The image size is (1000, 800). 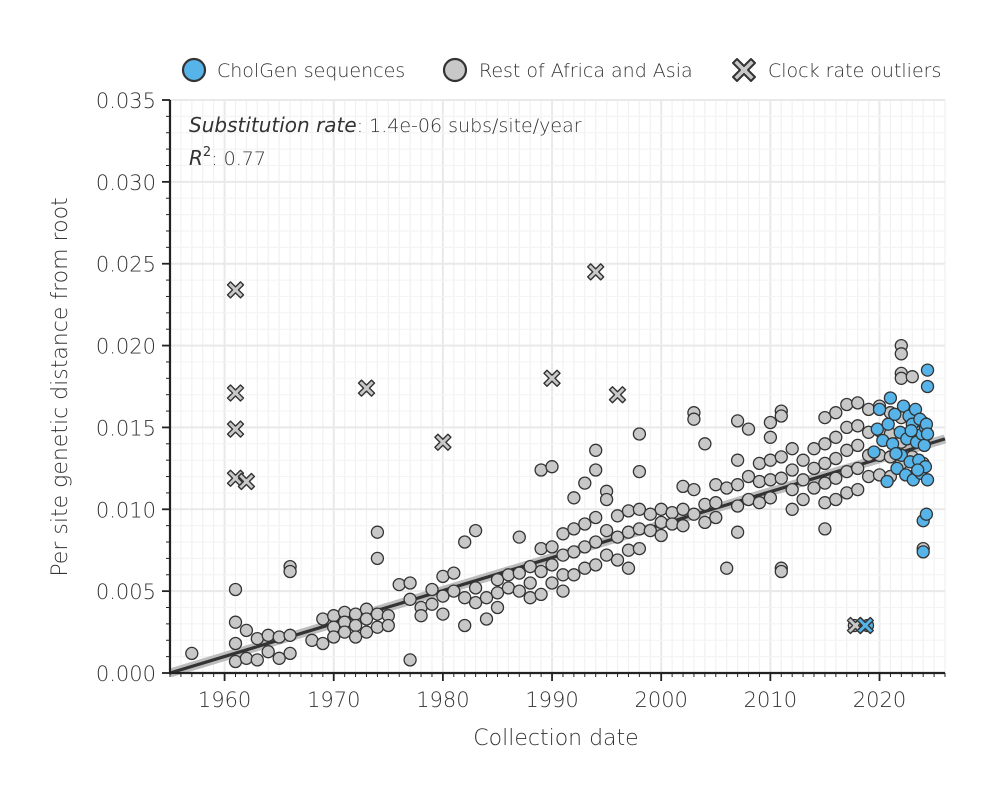 What do you see at coordinates (455, 70) in the screenshot?
I see `legend-marker-circle-grey` at bounding box center [455, 70].